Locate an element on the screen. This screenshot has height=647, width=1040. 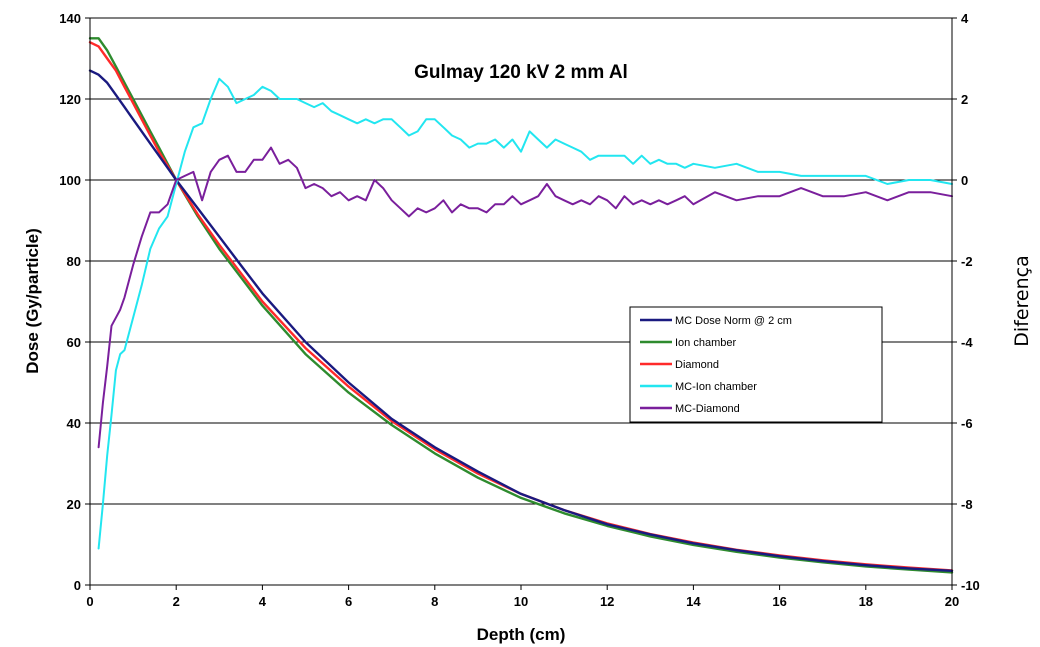
legend-label: MC-Ion chamber is located at coordinates (716, 387).